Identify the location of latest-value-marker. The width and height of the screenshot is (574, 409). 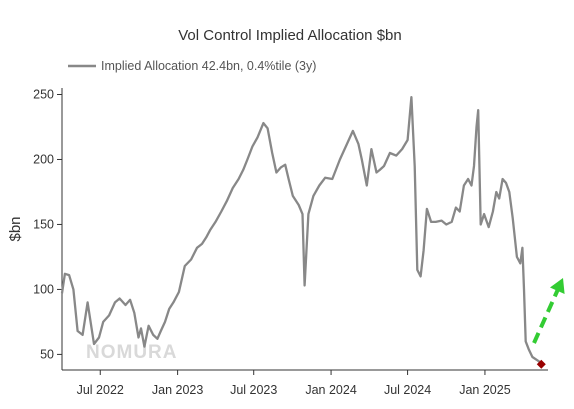
(541, 364).